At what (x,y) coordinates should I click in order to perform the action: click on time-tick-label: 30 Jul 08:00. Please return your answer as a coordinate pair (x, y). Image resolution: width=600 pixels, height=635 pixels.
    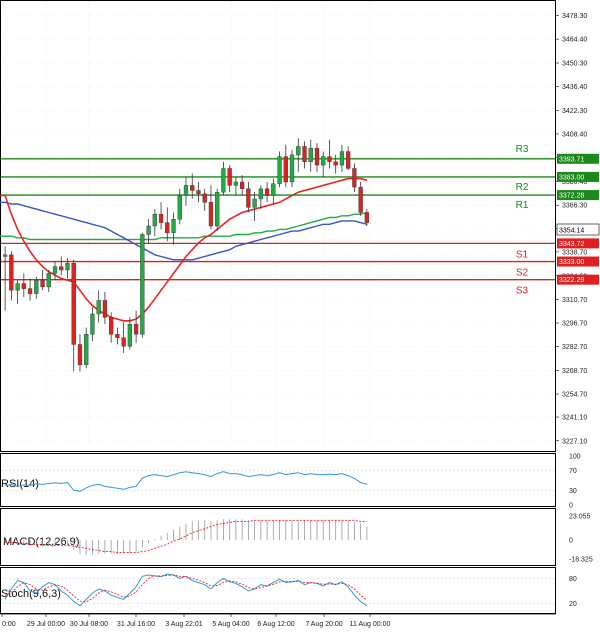
    Looking at the image, I should click on (89, 624).